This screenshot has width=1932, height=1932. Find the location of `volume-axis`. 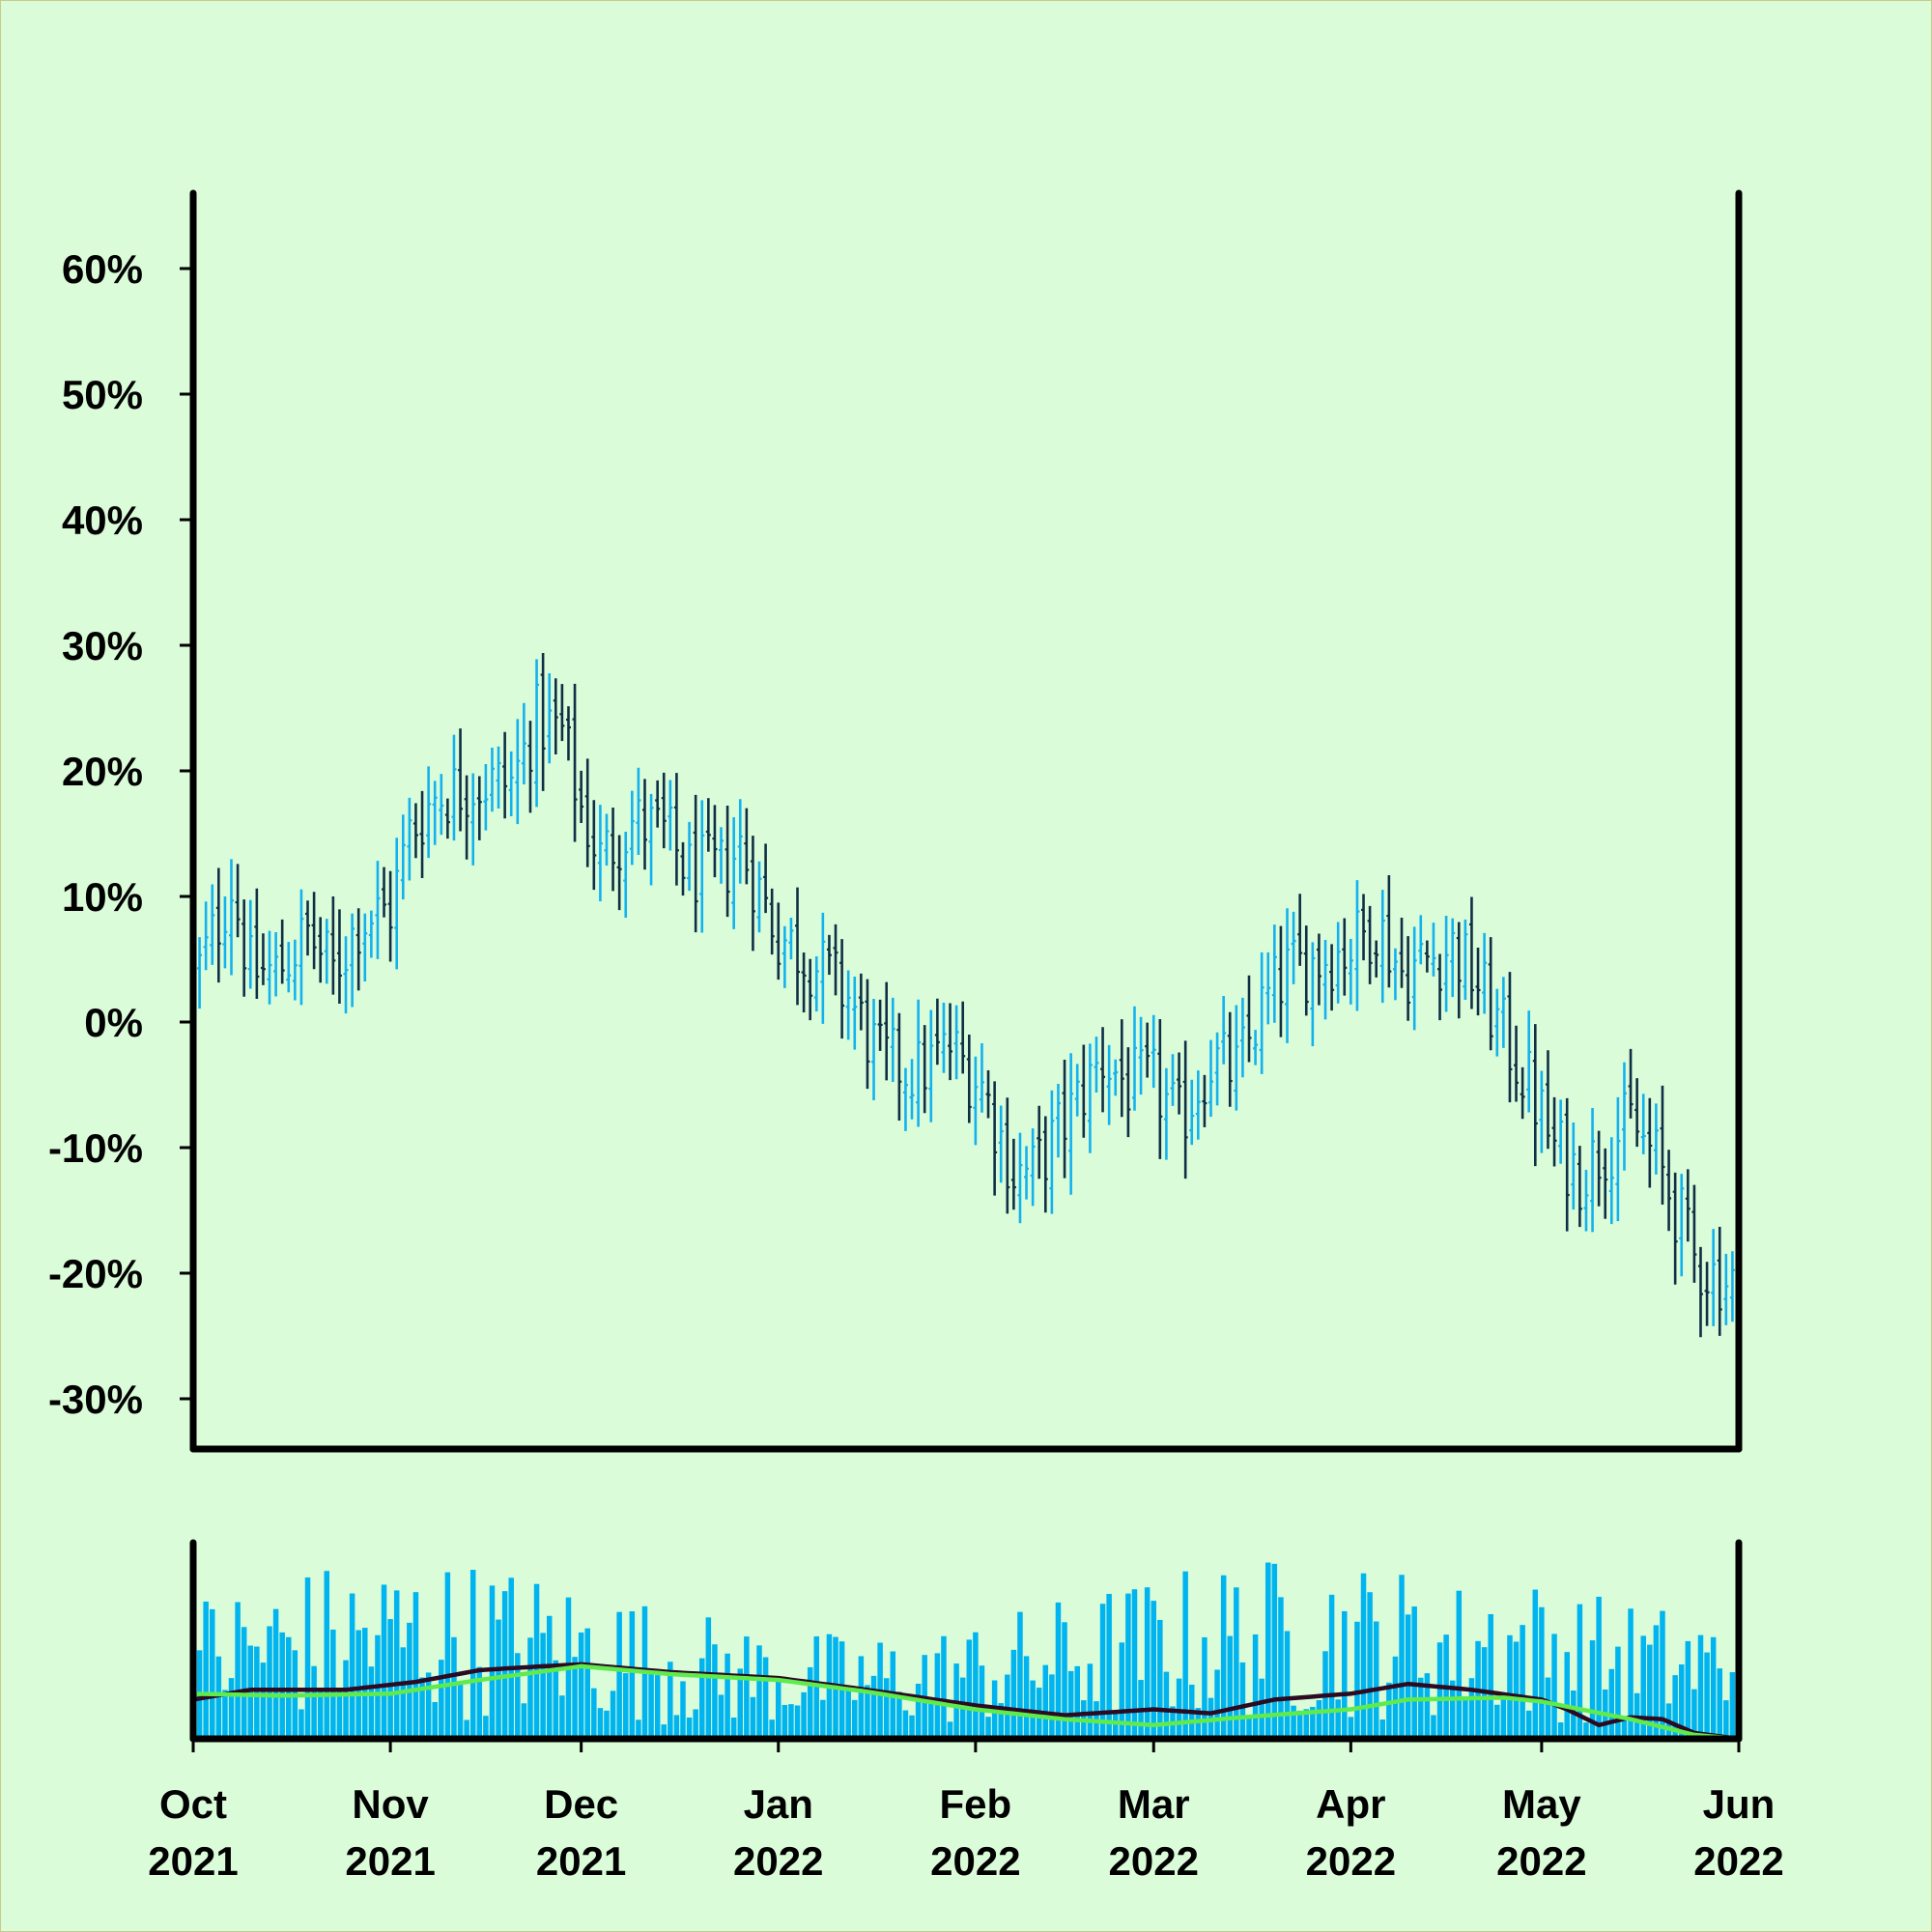

volume-axis is located at coordinates (966, 1641).